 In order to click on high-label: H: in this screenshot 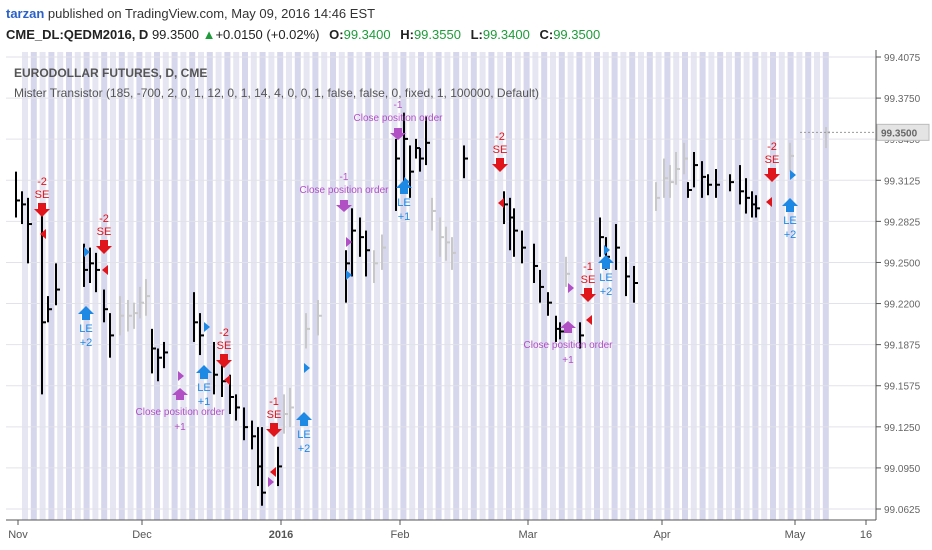, I will do `click(407, 34)`.